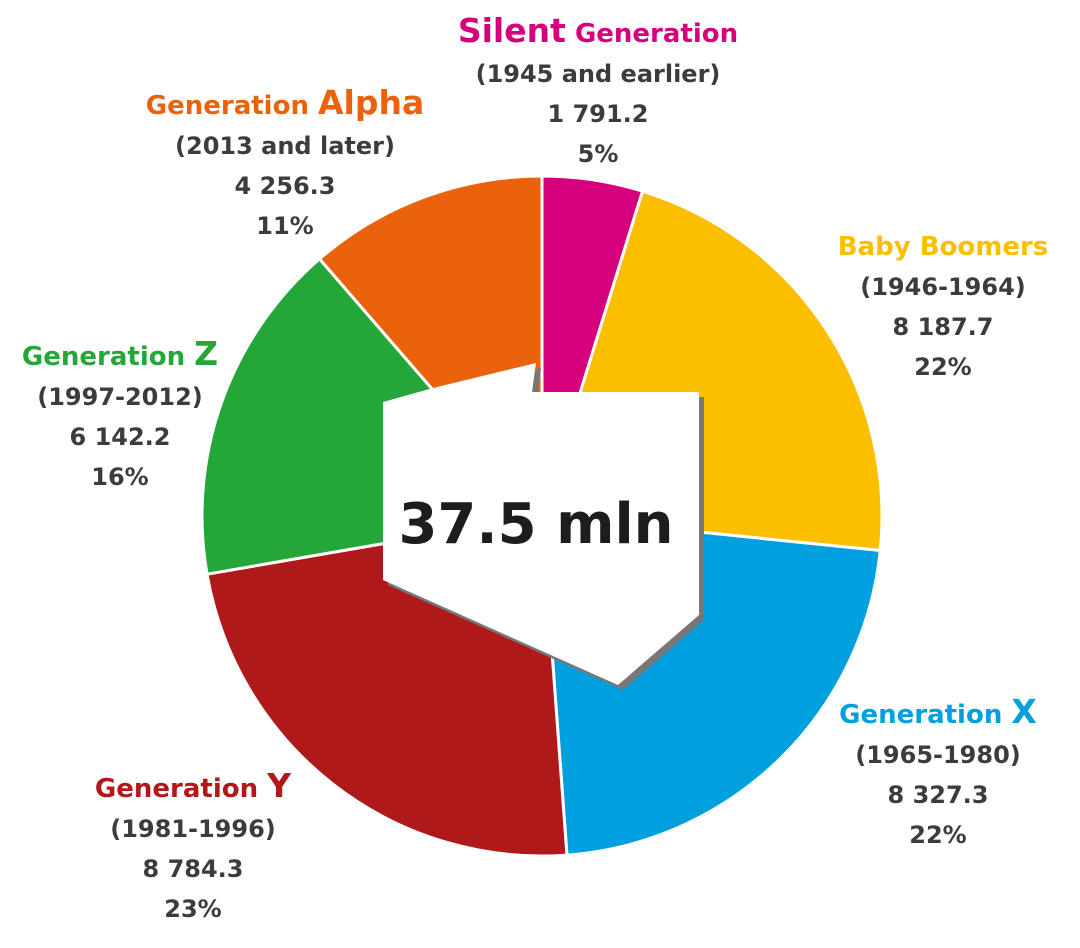 This screenshot has width=1080, height=948. I want to click on slice-name: Baby Boomers, so click(943, 247).